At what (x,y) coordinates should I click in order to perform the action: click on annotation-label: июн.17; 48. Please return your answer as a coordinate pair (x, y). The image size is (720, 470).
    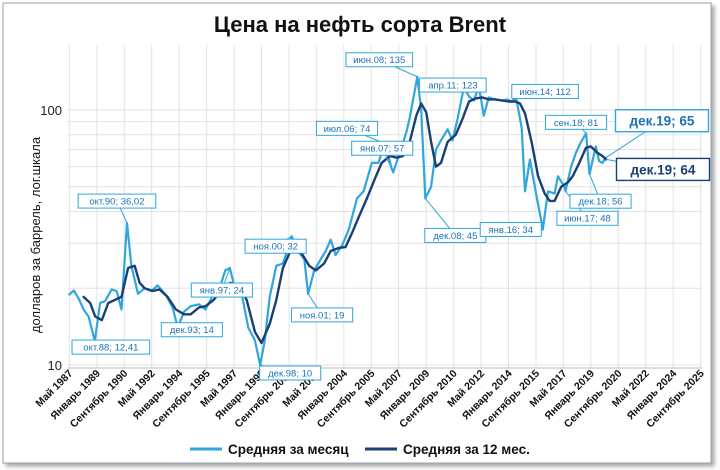
    Looking at the image, I should click on (587, 219).